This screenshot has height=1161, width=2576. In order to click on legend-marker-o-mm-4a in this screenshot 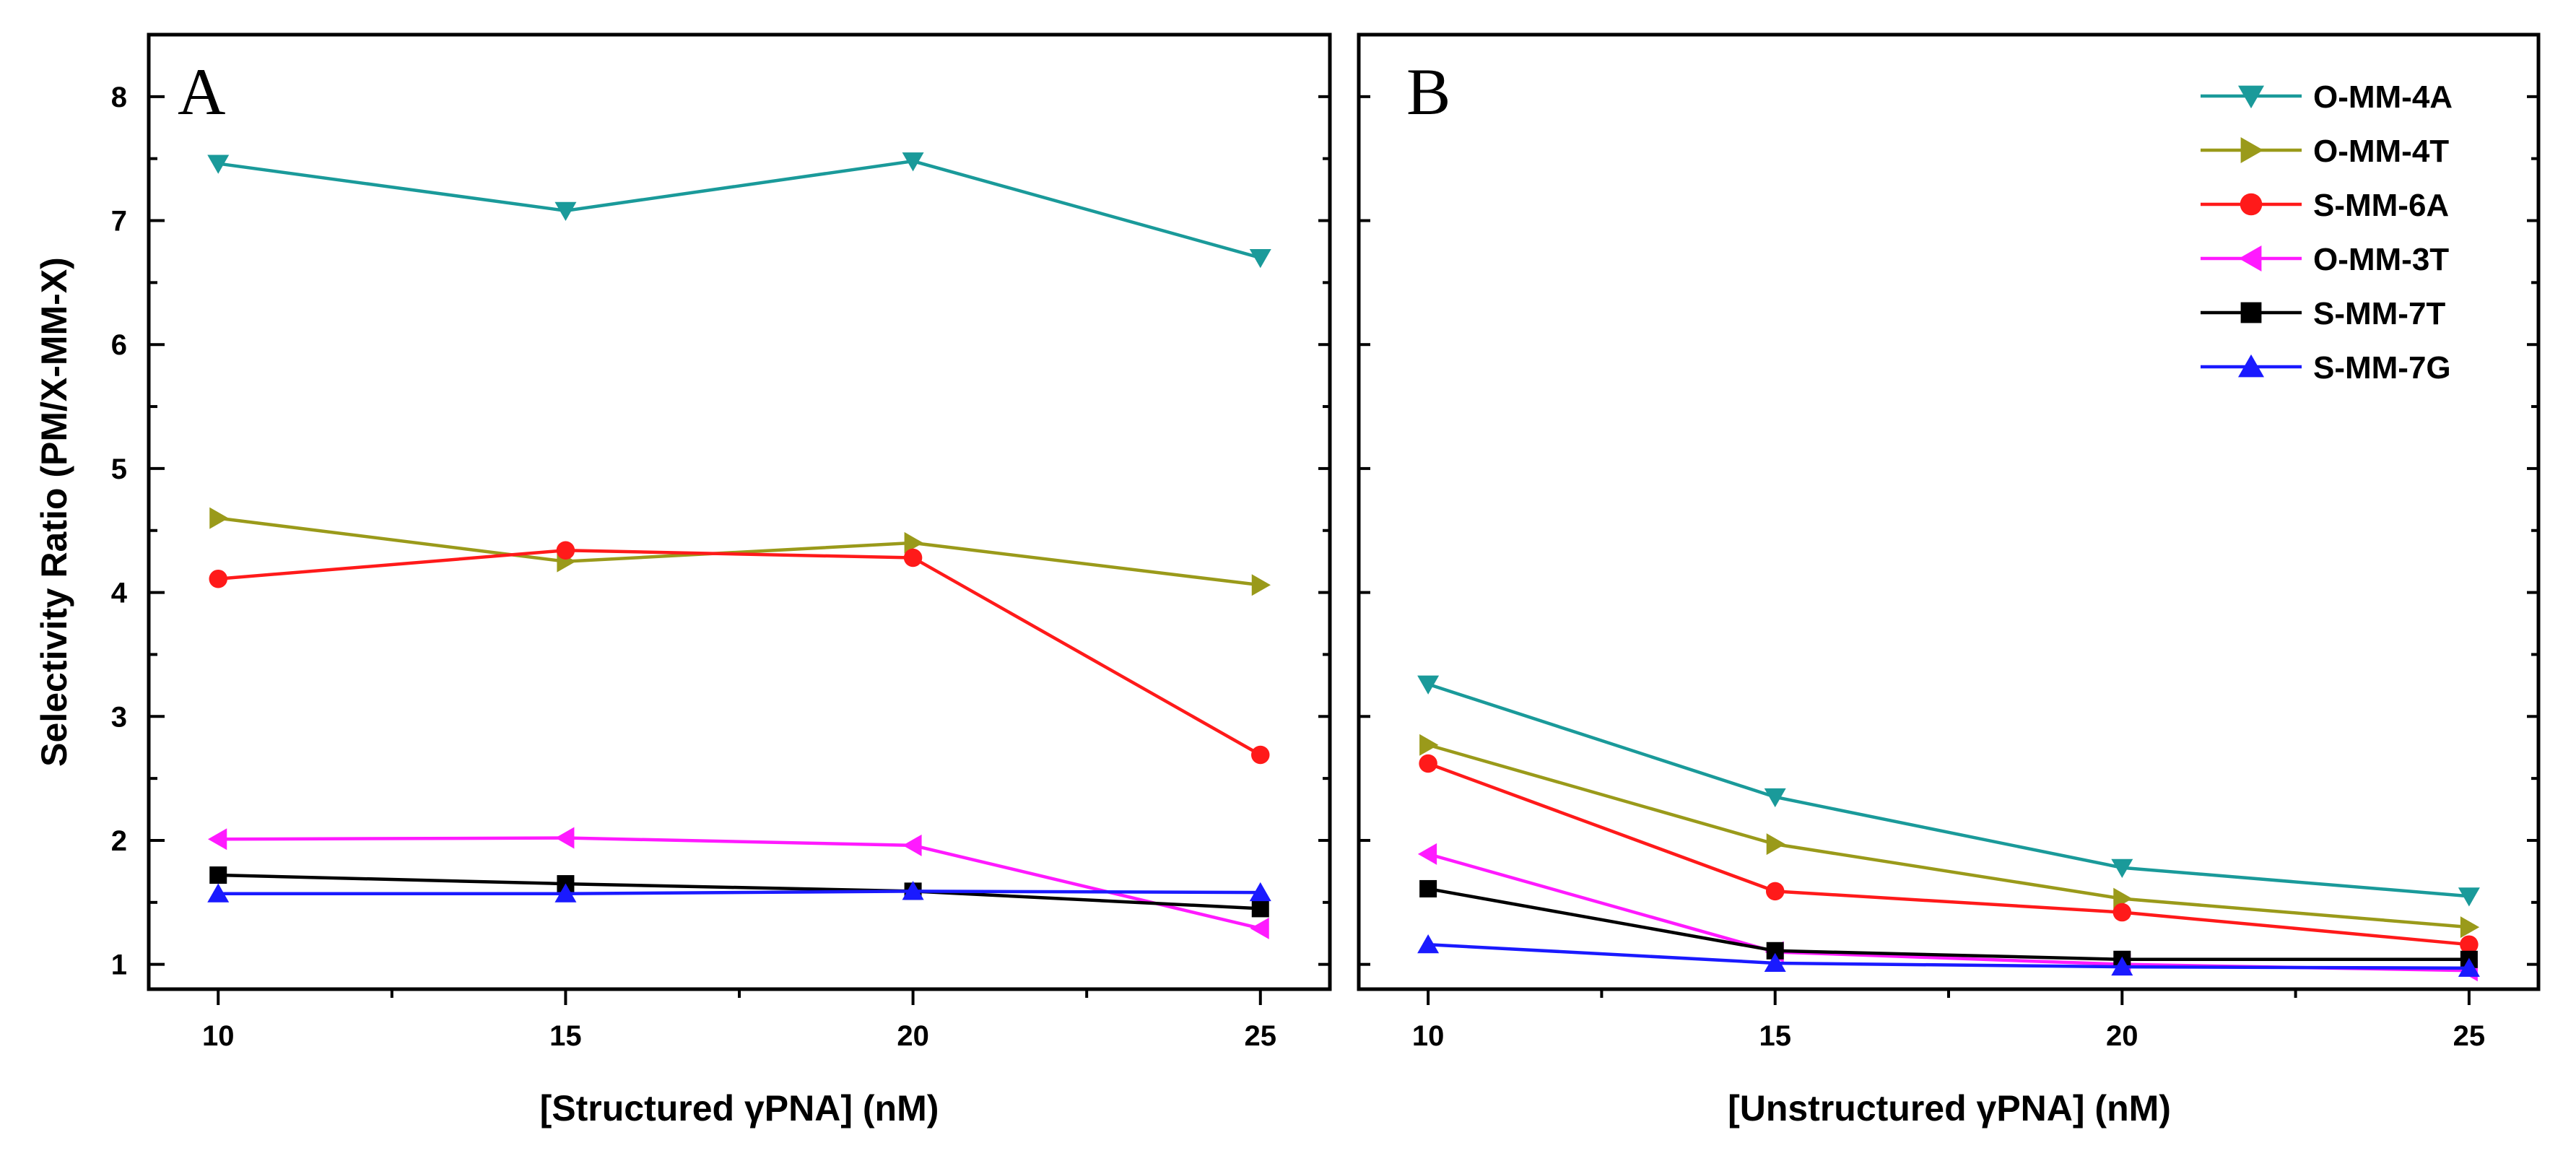, I will do `click(2251, 97)`.